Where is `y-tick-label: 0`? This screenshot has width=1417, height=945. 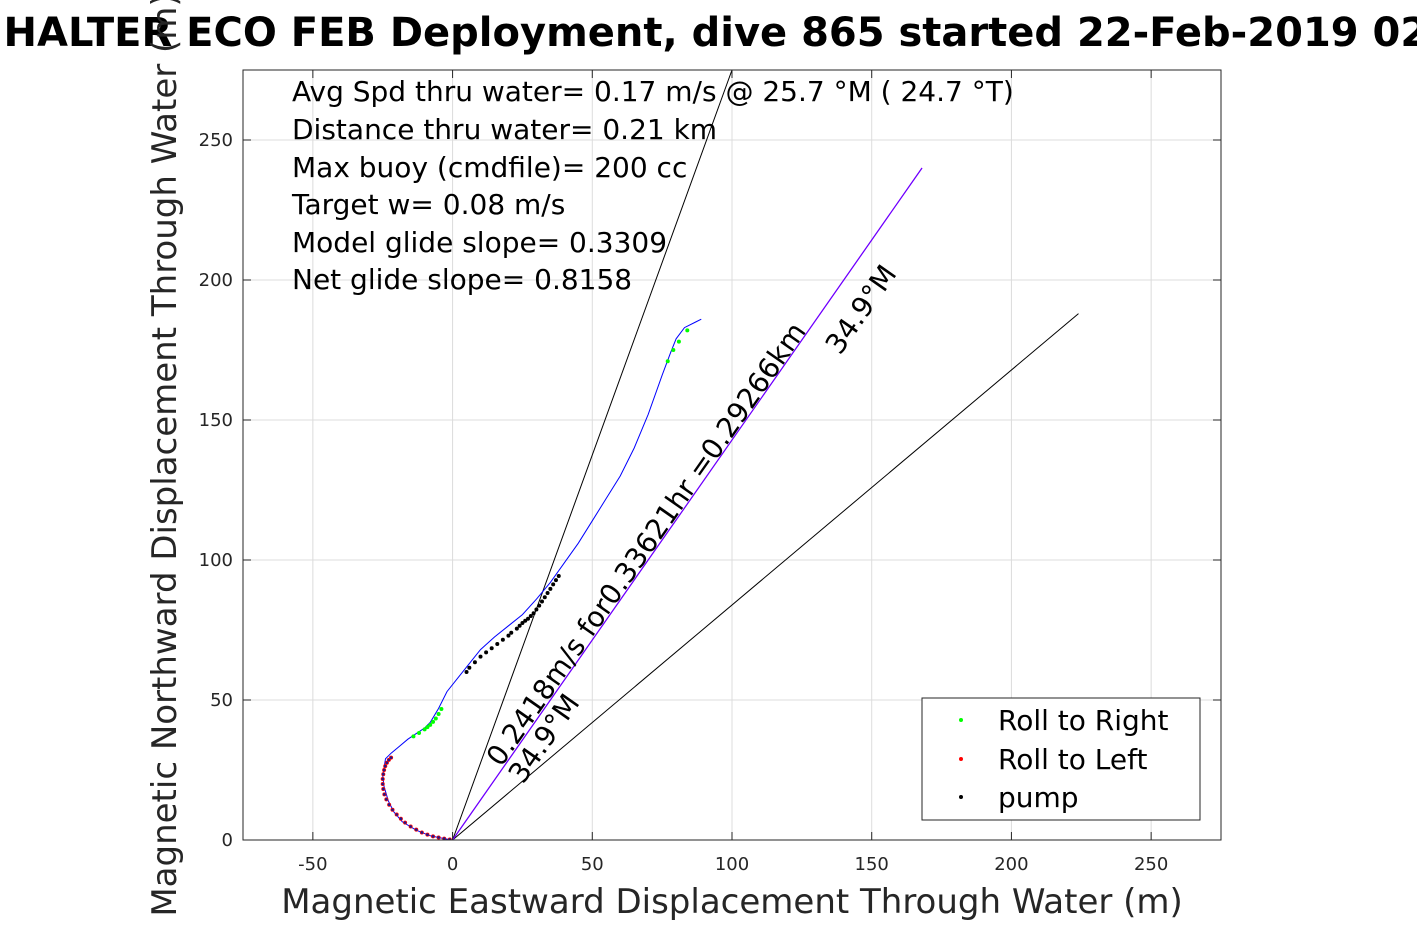
y-tick-label: 0 is located at coordinates (227, 840).